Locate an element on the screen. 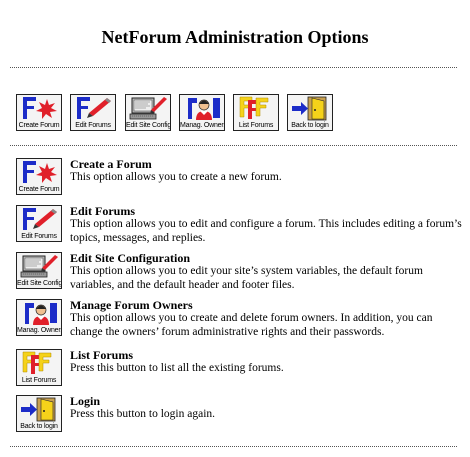  option-description: Press this button to login again. is located at coordinates (143, 414).